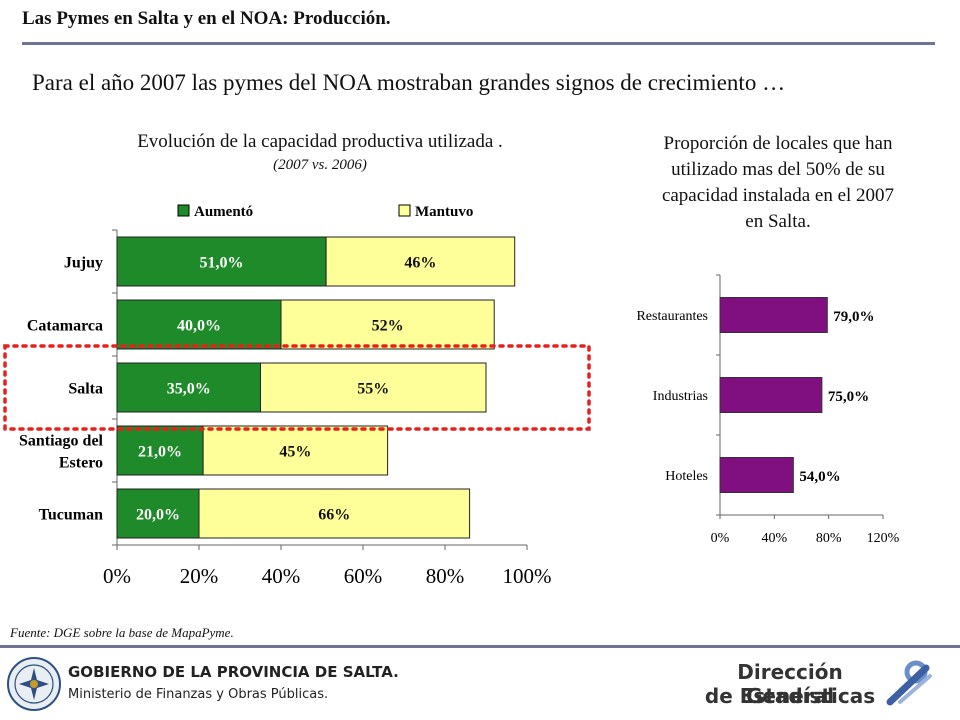  I want to click on category-label: Salta, so click(85, 389).